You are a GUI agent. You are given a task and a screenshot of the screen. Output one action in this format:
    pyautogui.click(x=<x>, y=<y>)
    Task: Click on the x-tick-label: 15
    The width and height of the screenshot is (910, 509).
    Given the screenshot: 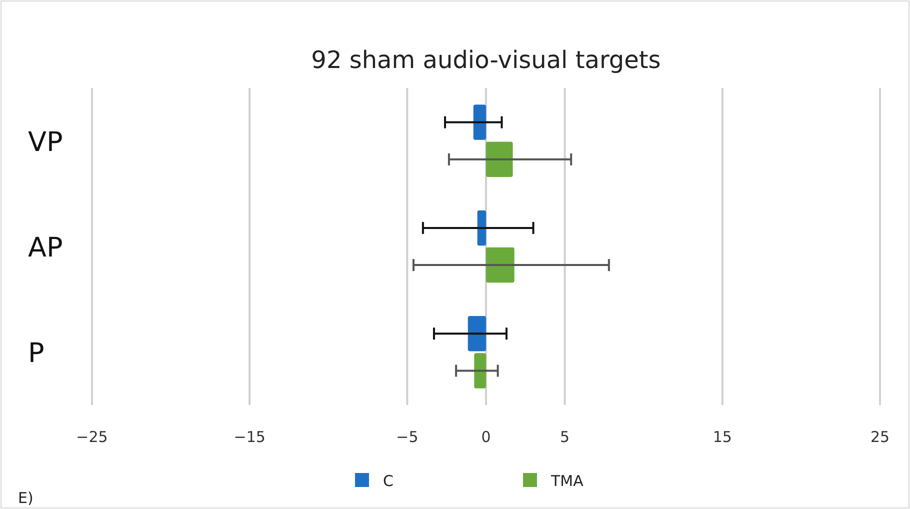 What is the action you would take?
    pyautogui.click(x=722, y=437)
    